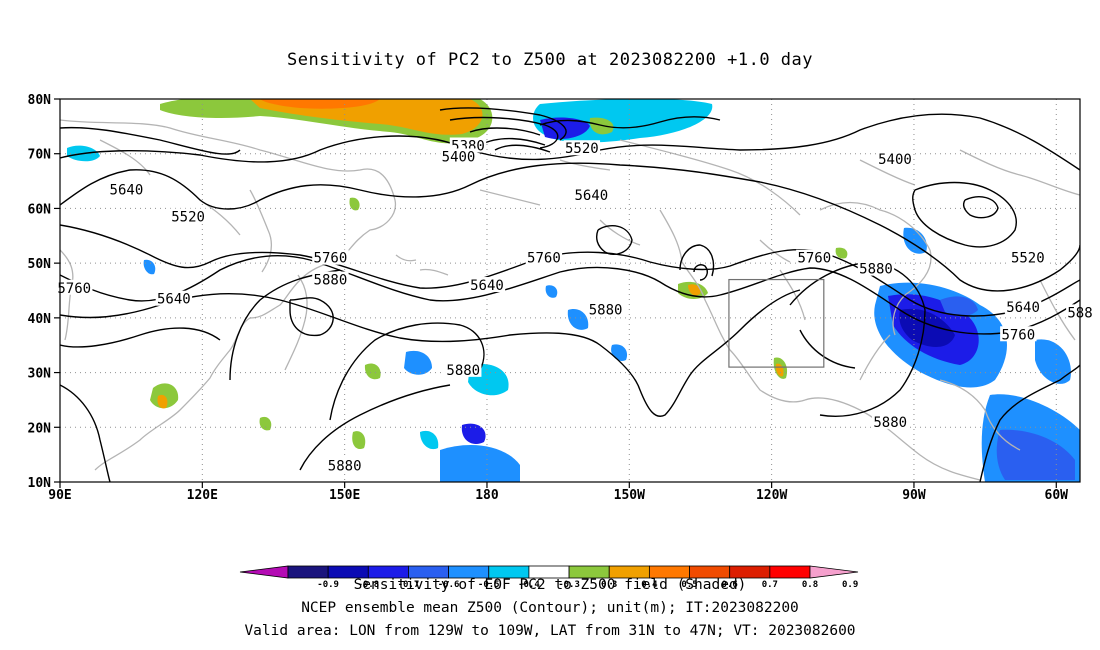 The height and width of the screenshot is (650, 1100). I want to click on colorbar-label: -0.7, so click(409, 585).